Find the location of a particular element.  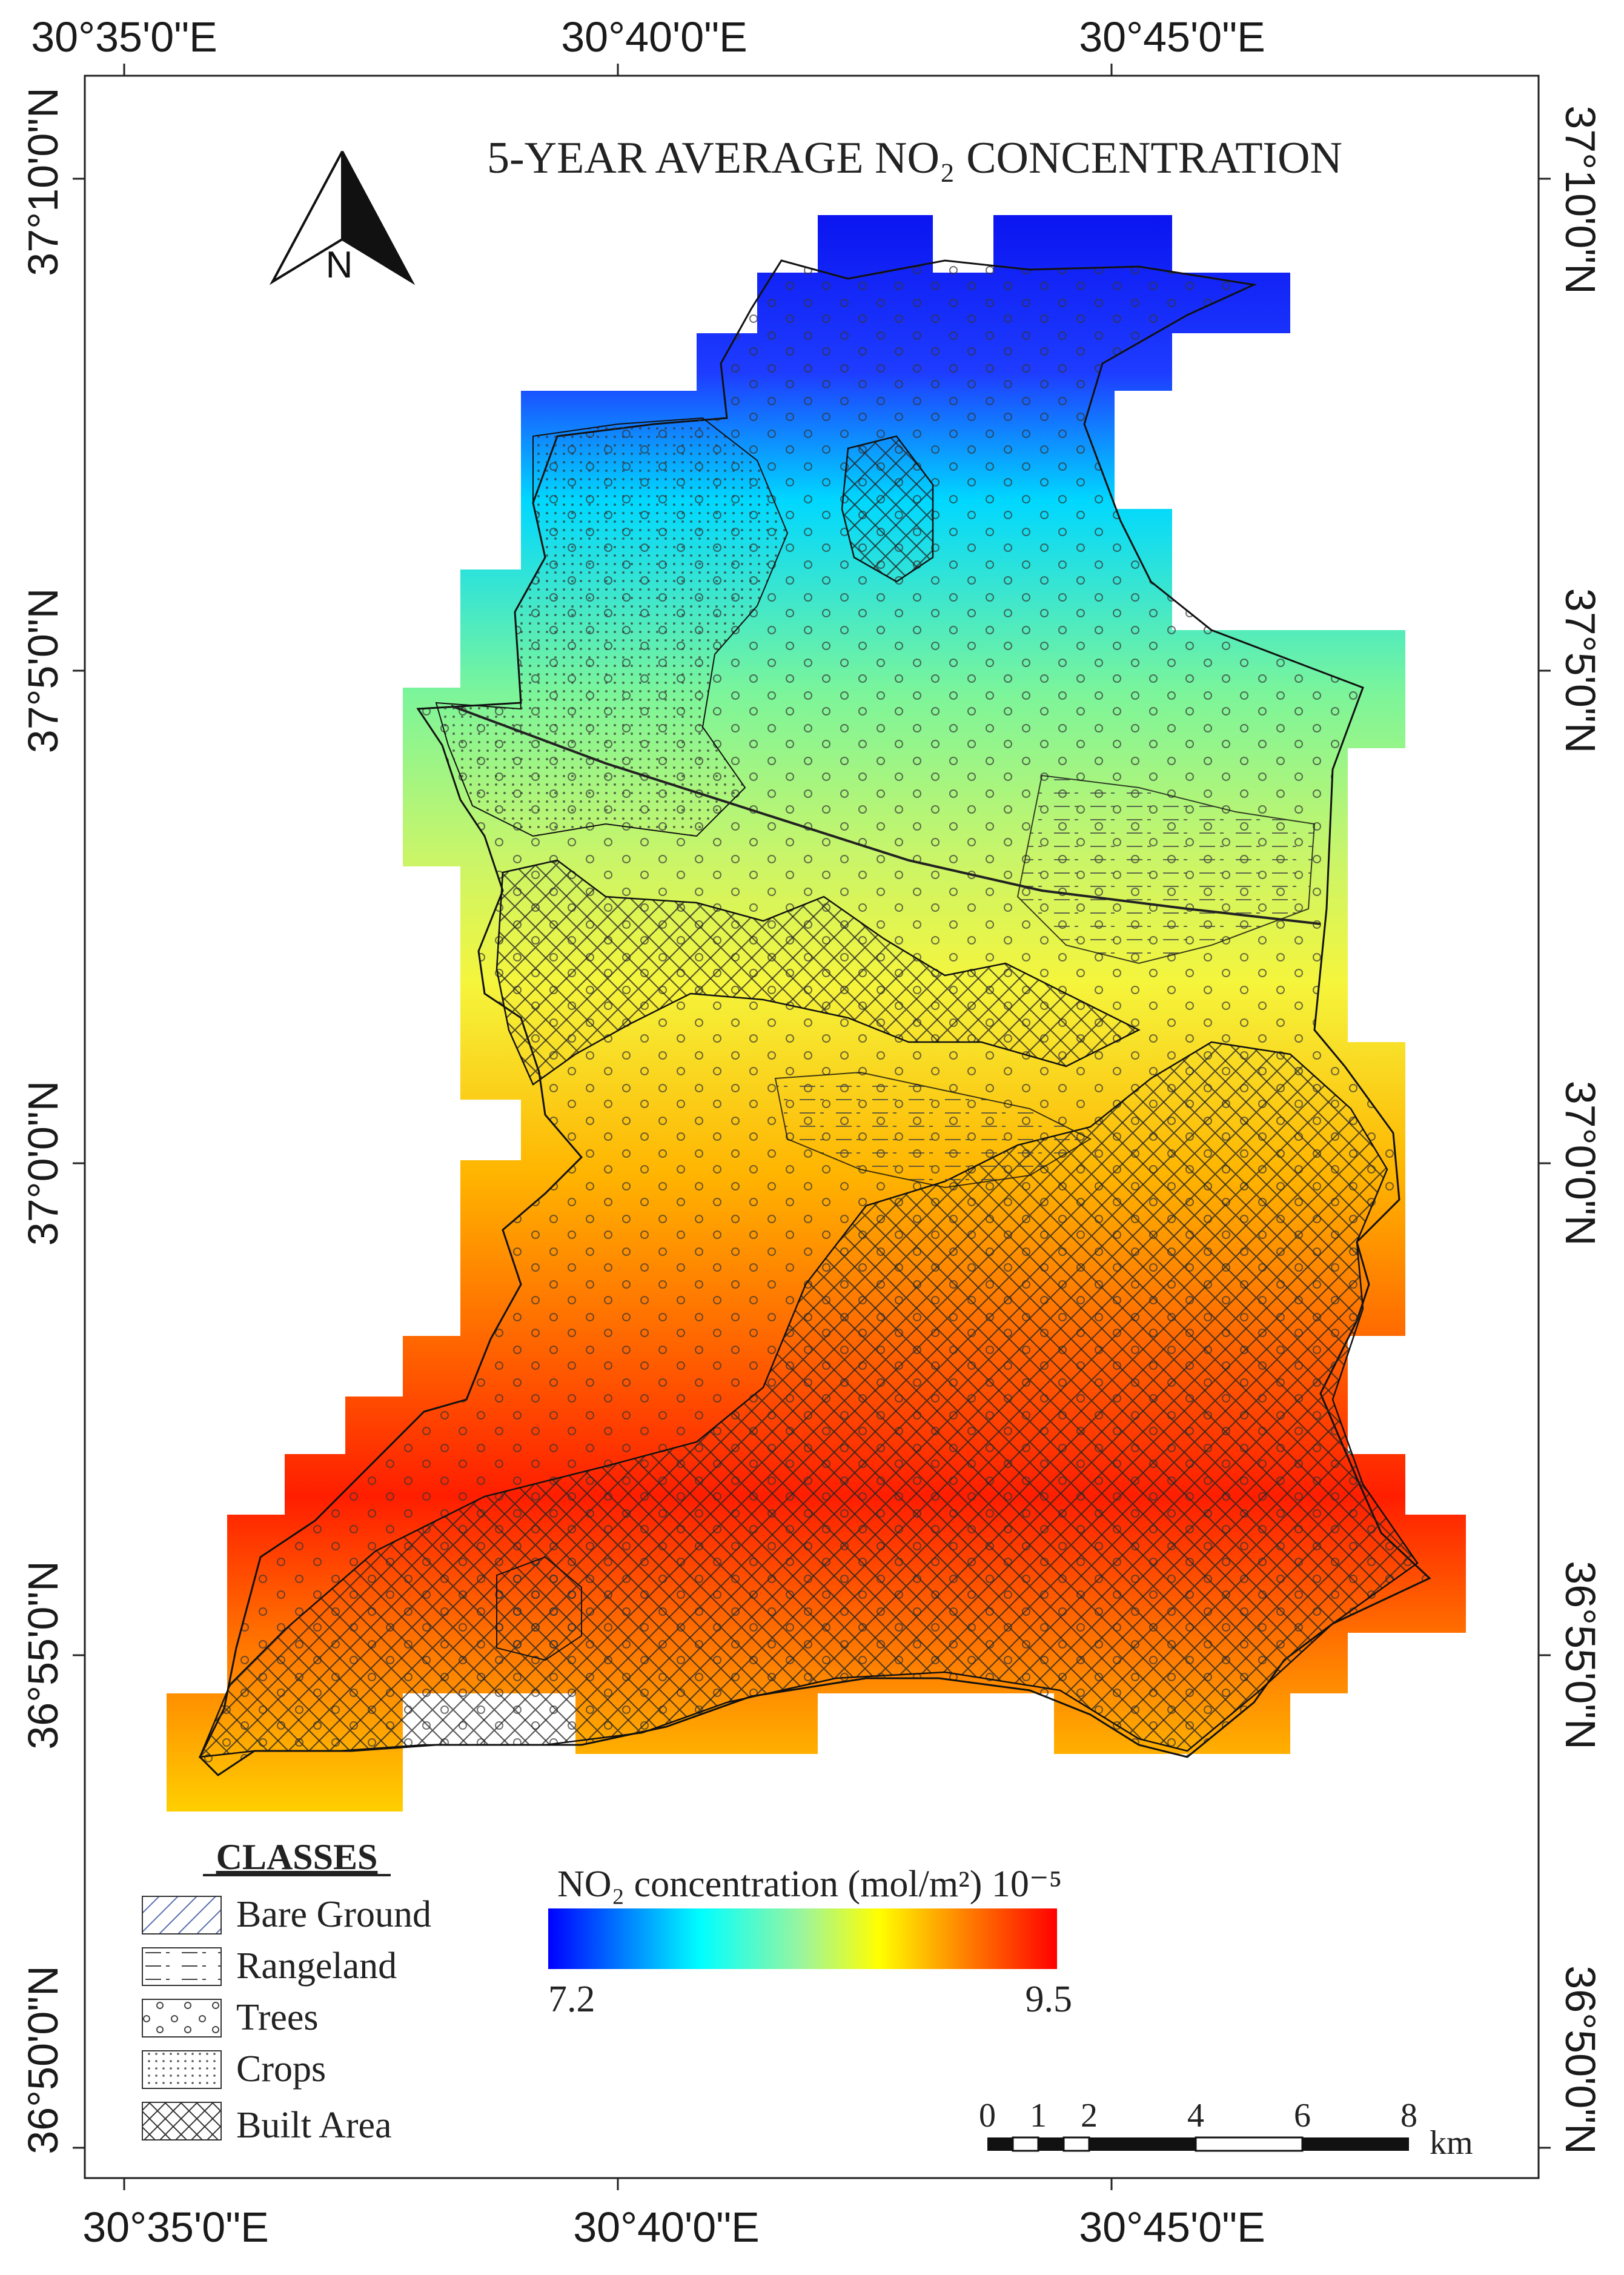

scale-tick-0: 0 is located at coordinates (988, 2115).